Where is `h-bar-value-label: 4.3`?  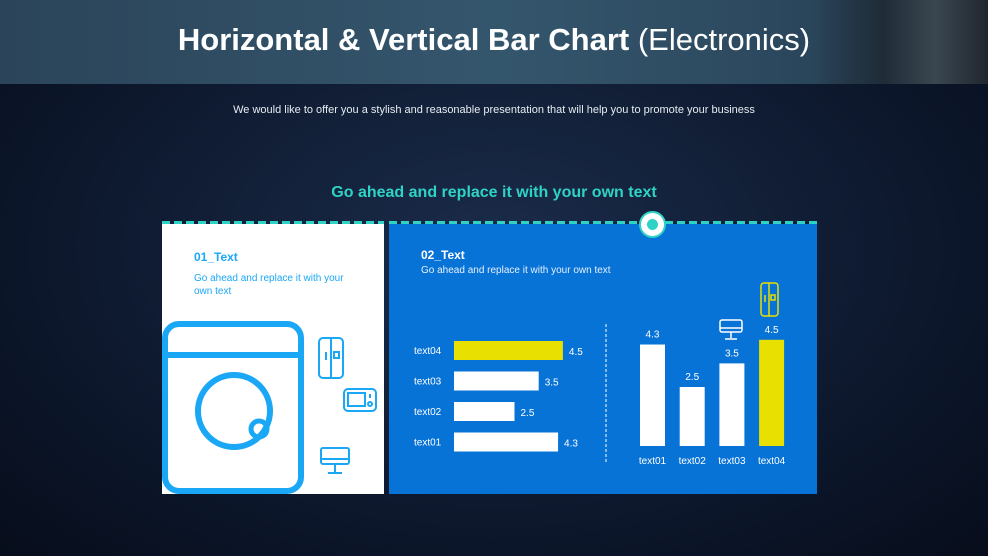
h-bar-value-label: 4.3 is located at coordinates (571, 444).